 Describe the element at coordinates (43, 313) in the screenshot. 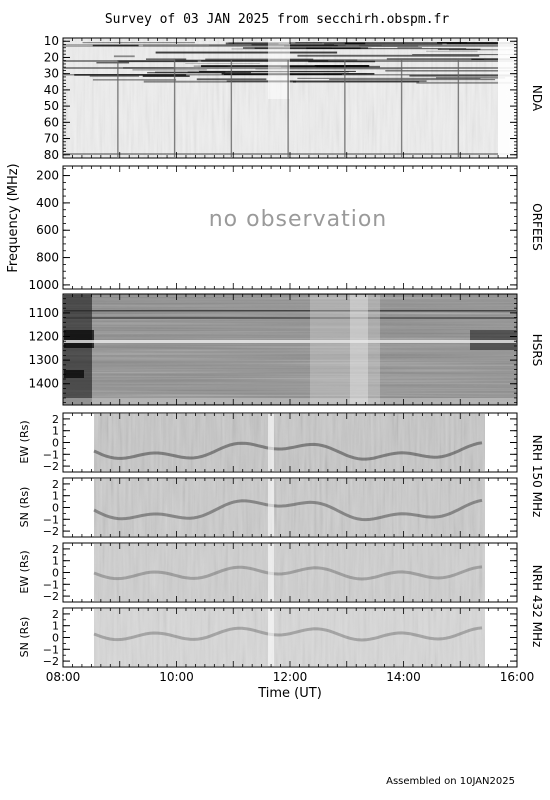

I see `y-tick-label: 1100` at that location.